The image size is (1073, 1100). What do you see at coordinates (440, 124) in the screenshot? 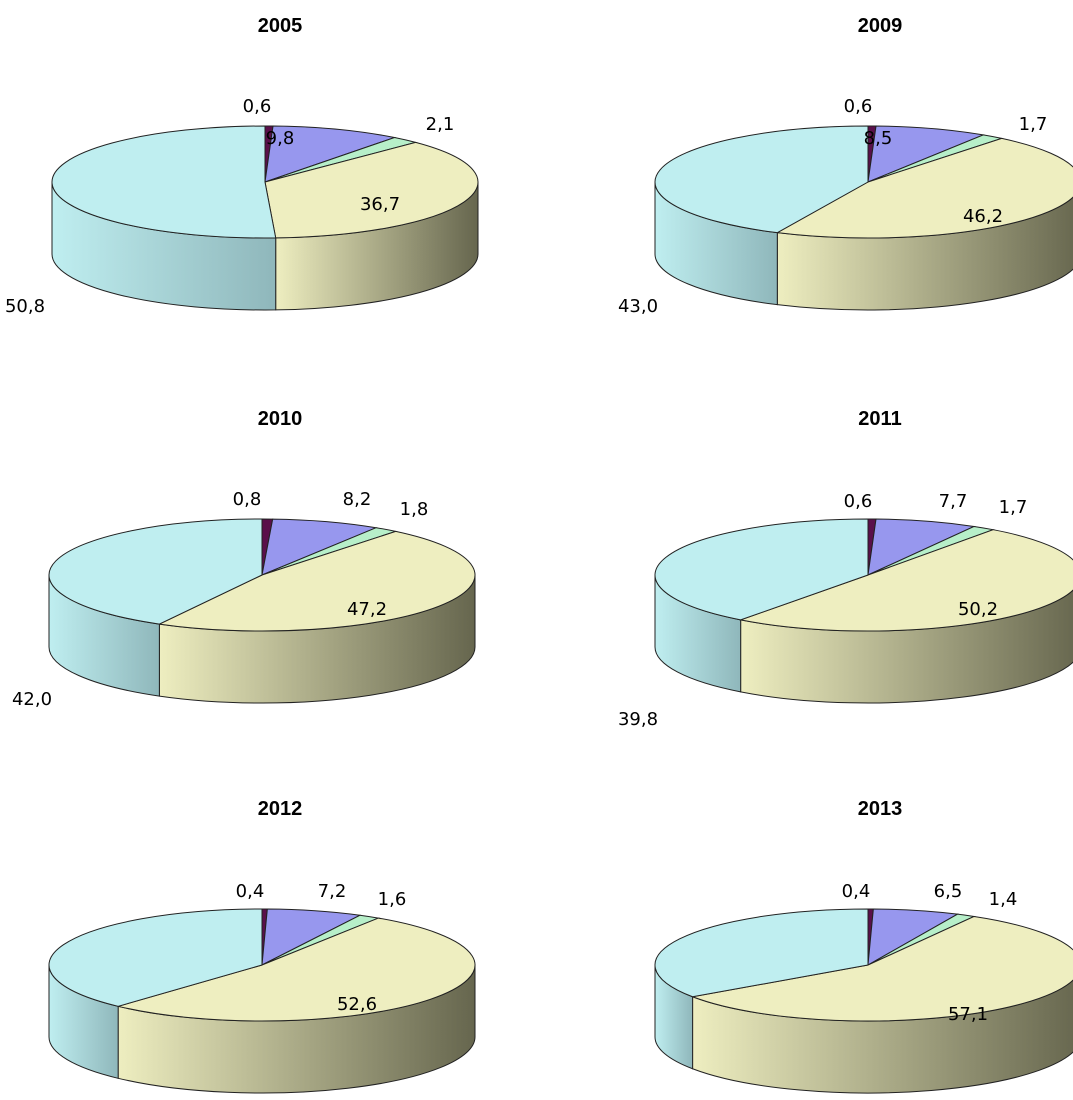
I see `data-label: 2,1` at bounding box center [440, 124].